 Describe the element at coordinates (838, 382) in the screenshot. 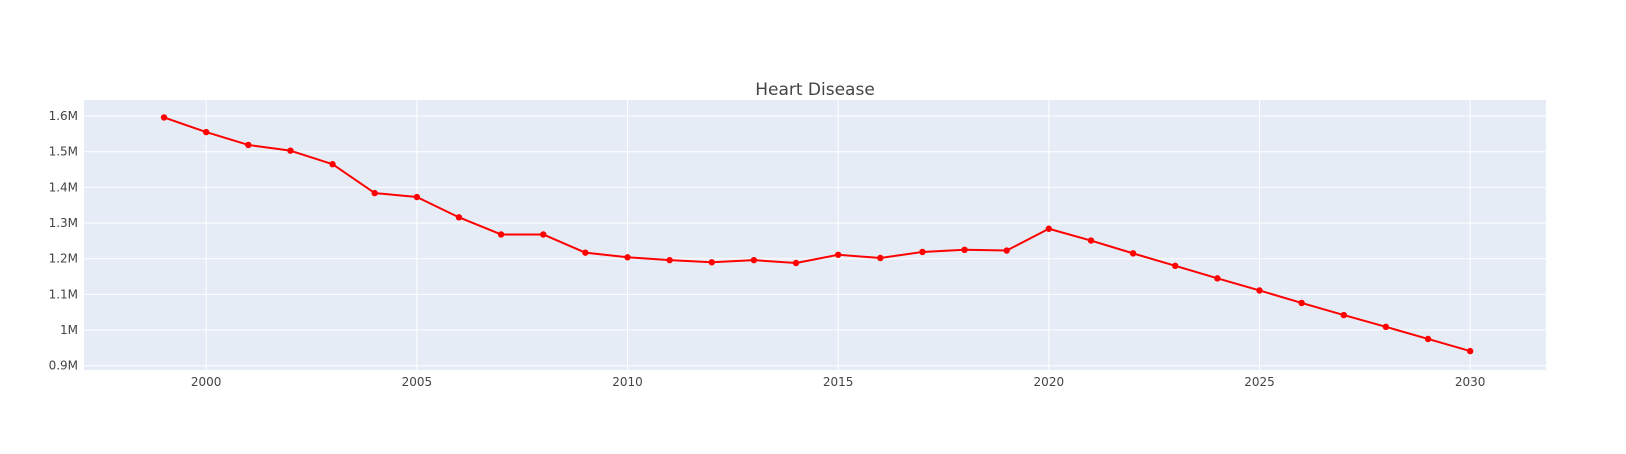

I see `x-tick-label: 2015` at that location.